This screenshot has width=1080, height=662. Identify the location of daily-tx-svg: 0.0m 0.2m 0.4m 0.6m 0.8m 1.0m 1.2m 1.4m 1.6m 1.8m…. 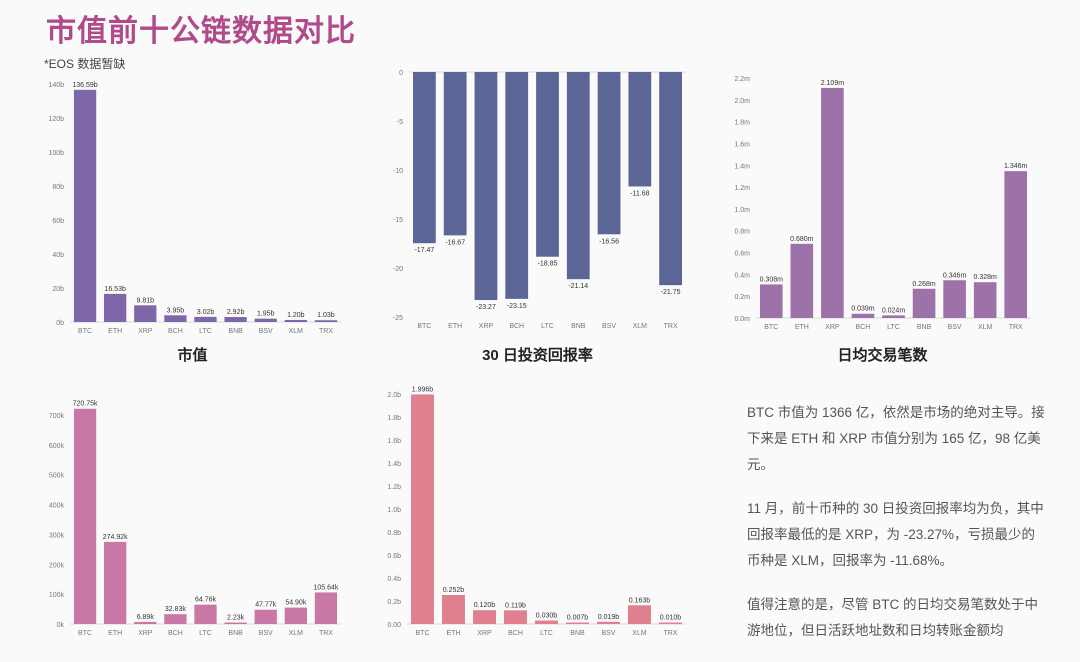
(882, 203).